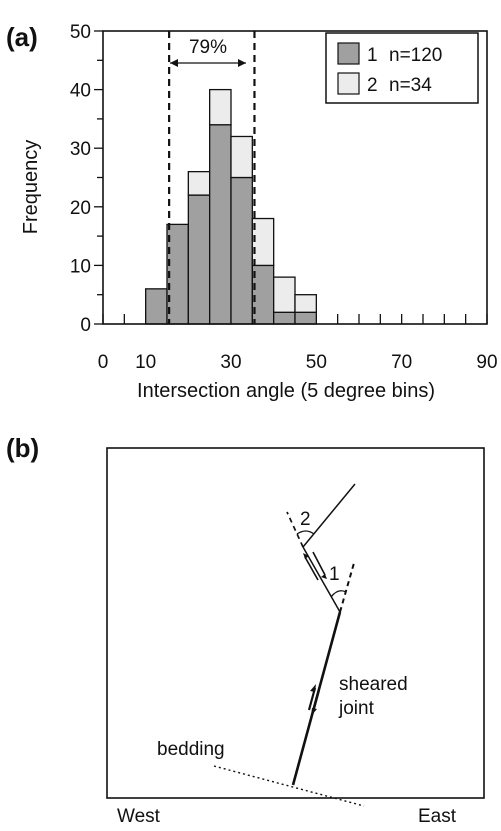  What do you see at coordinates (319, 563) in the screenshot?
I see `upper-shear-arrow-right` at bounding box center [319, 563].